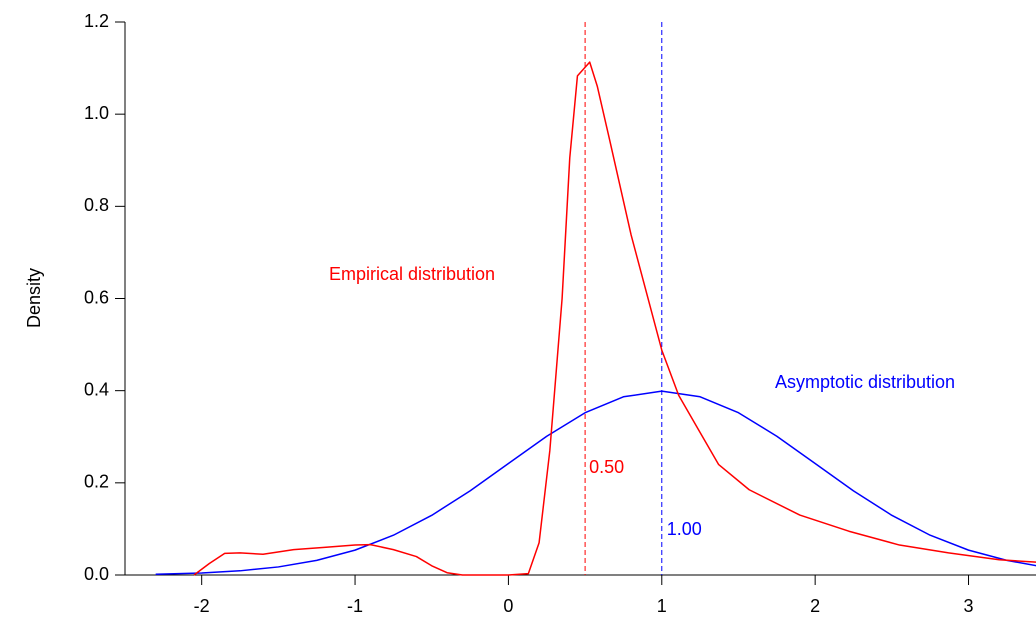  What do you see at coordinates (508, 606) in the screenshot?
I see `x-tick-label: 0` at bounding box center [508, 606].